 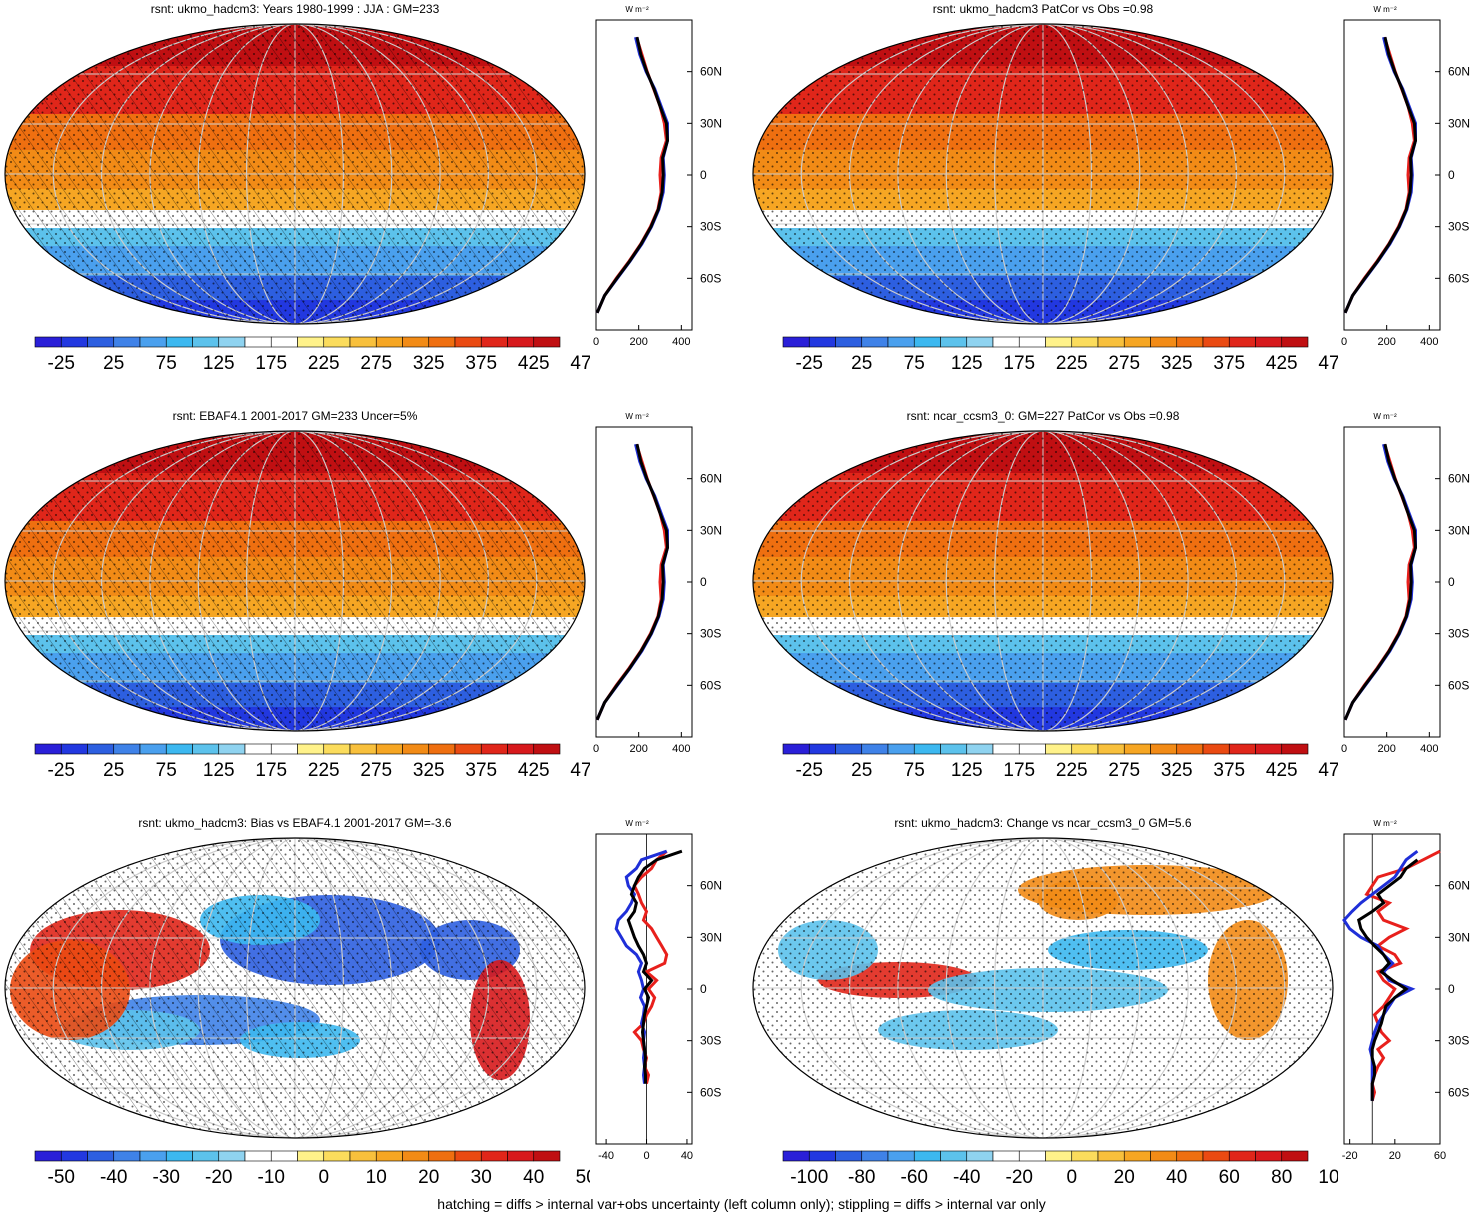 What do you see at coordinates (1344, 749) in the screenshot?
I see `x-tick-label: 0` at bounding box center [1344, 749].